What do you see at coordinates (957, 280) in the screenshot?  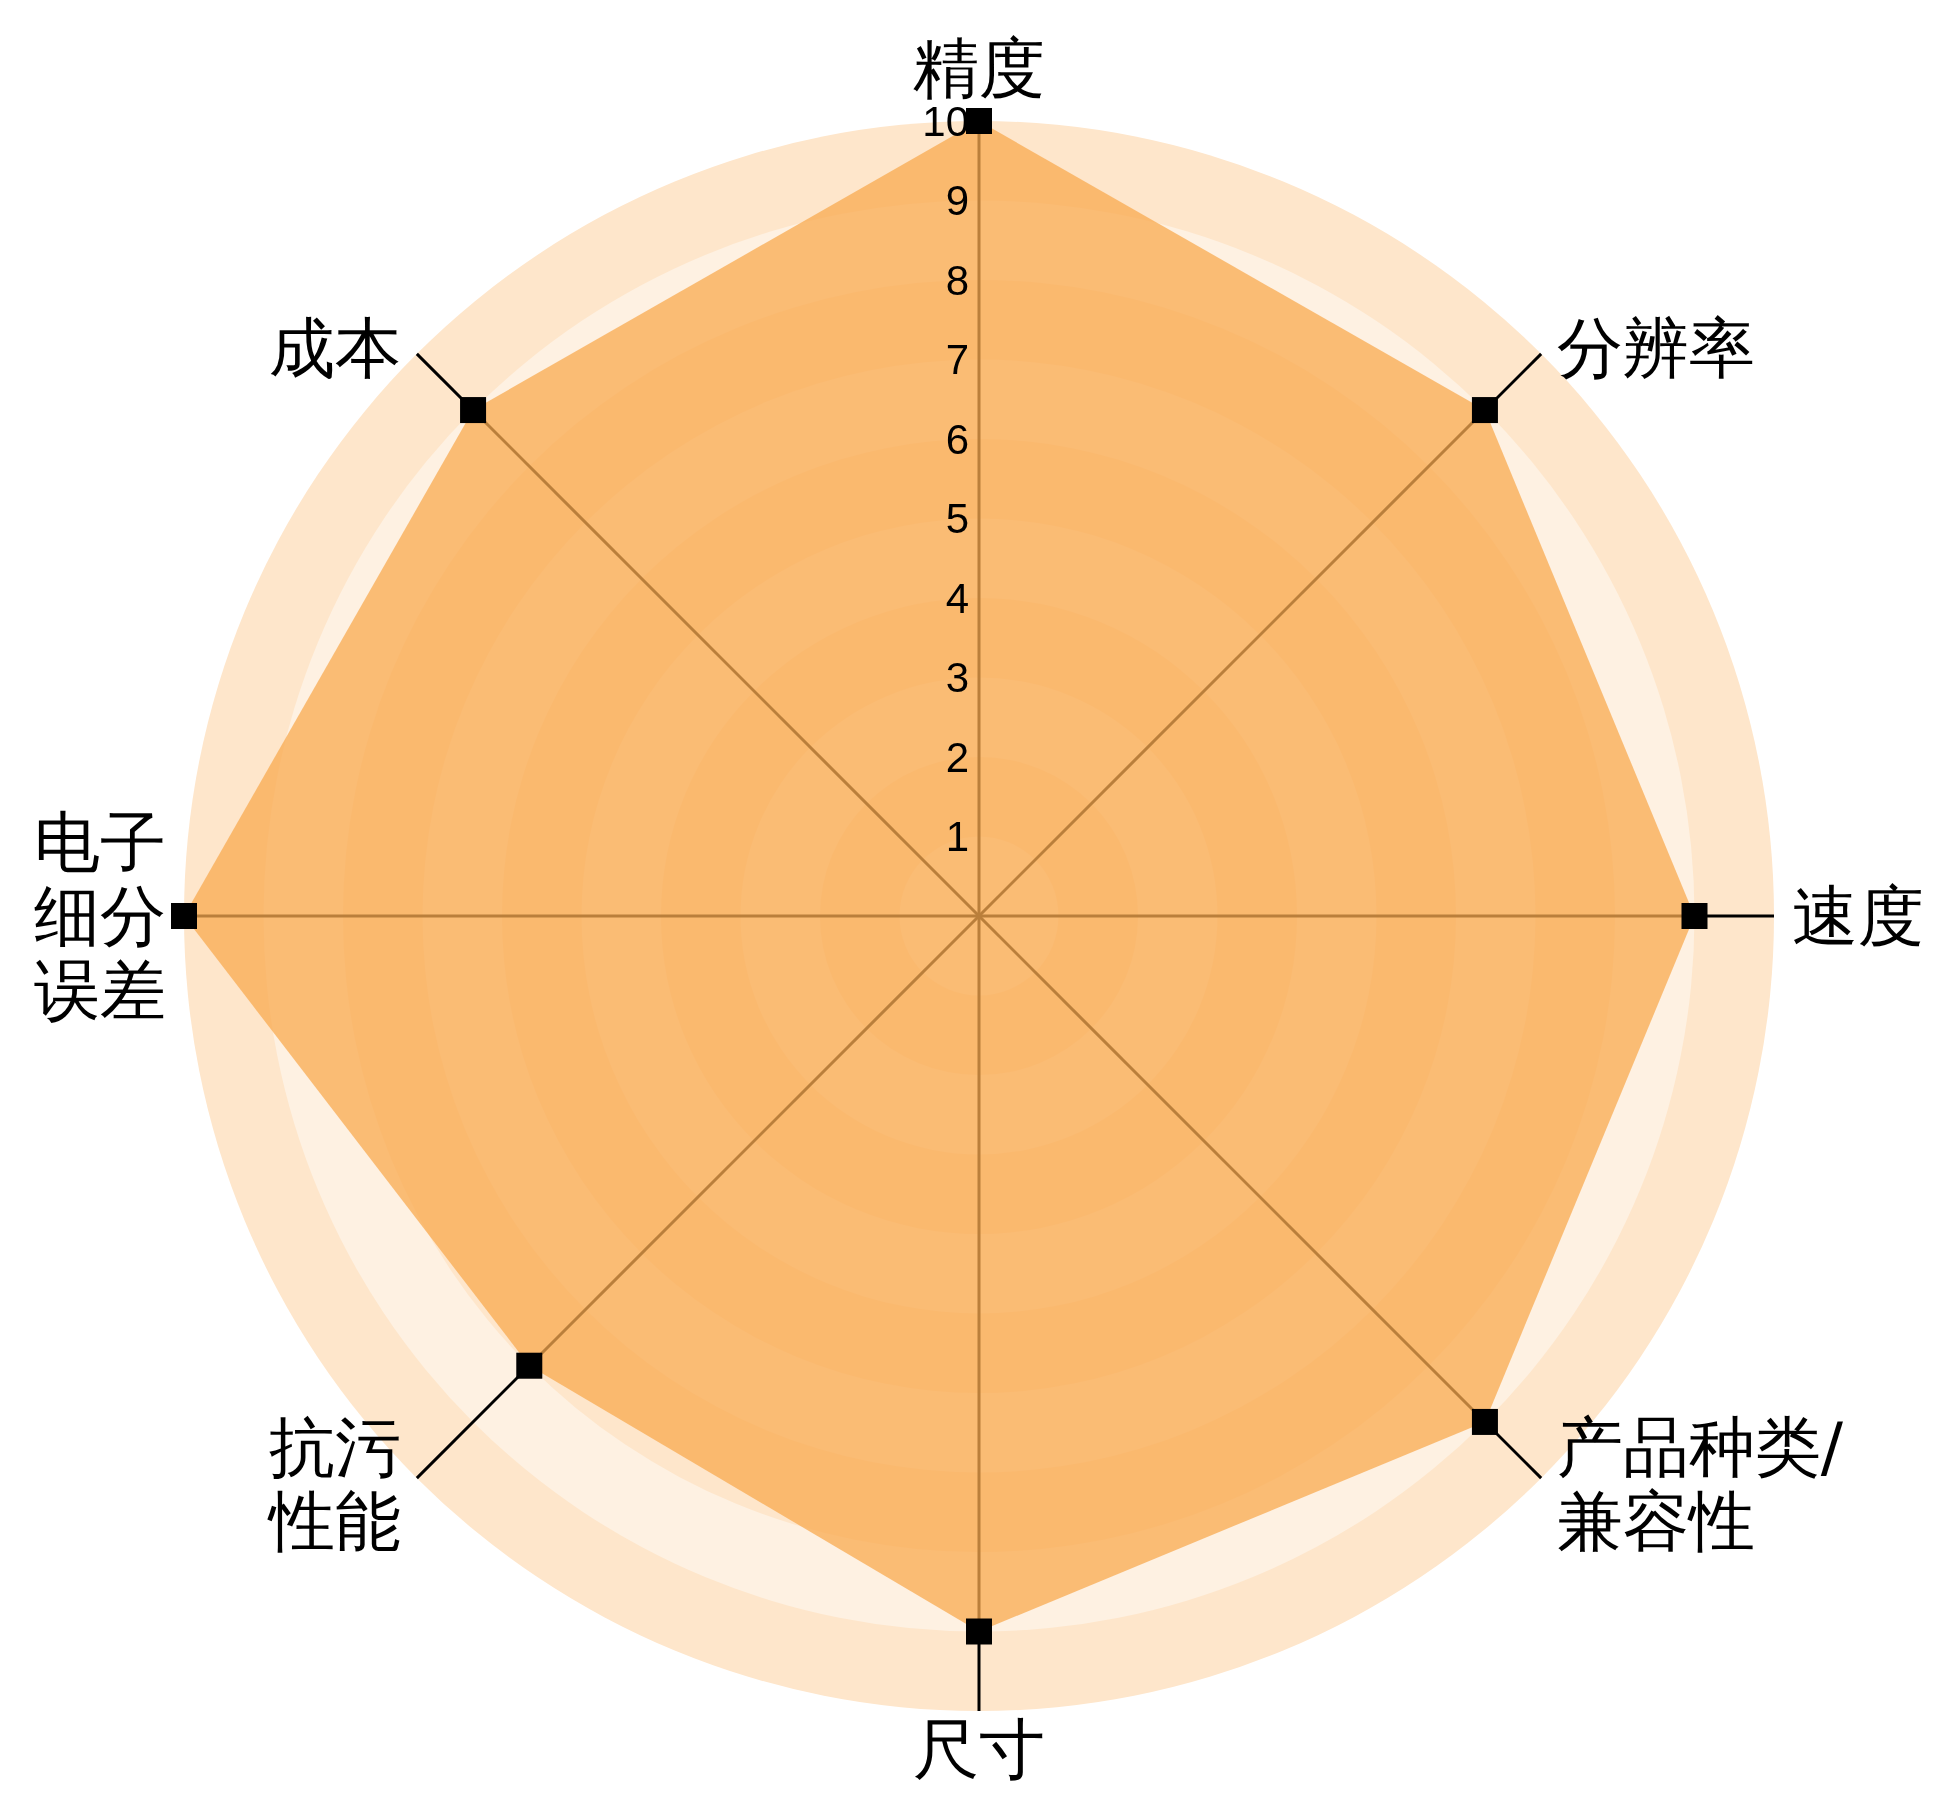 I see `y-tick-label: 8` at bounding box center [957, 280].